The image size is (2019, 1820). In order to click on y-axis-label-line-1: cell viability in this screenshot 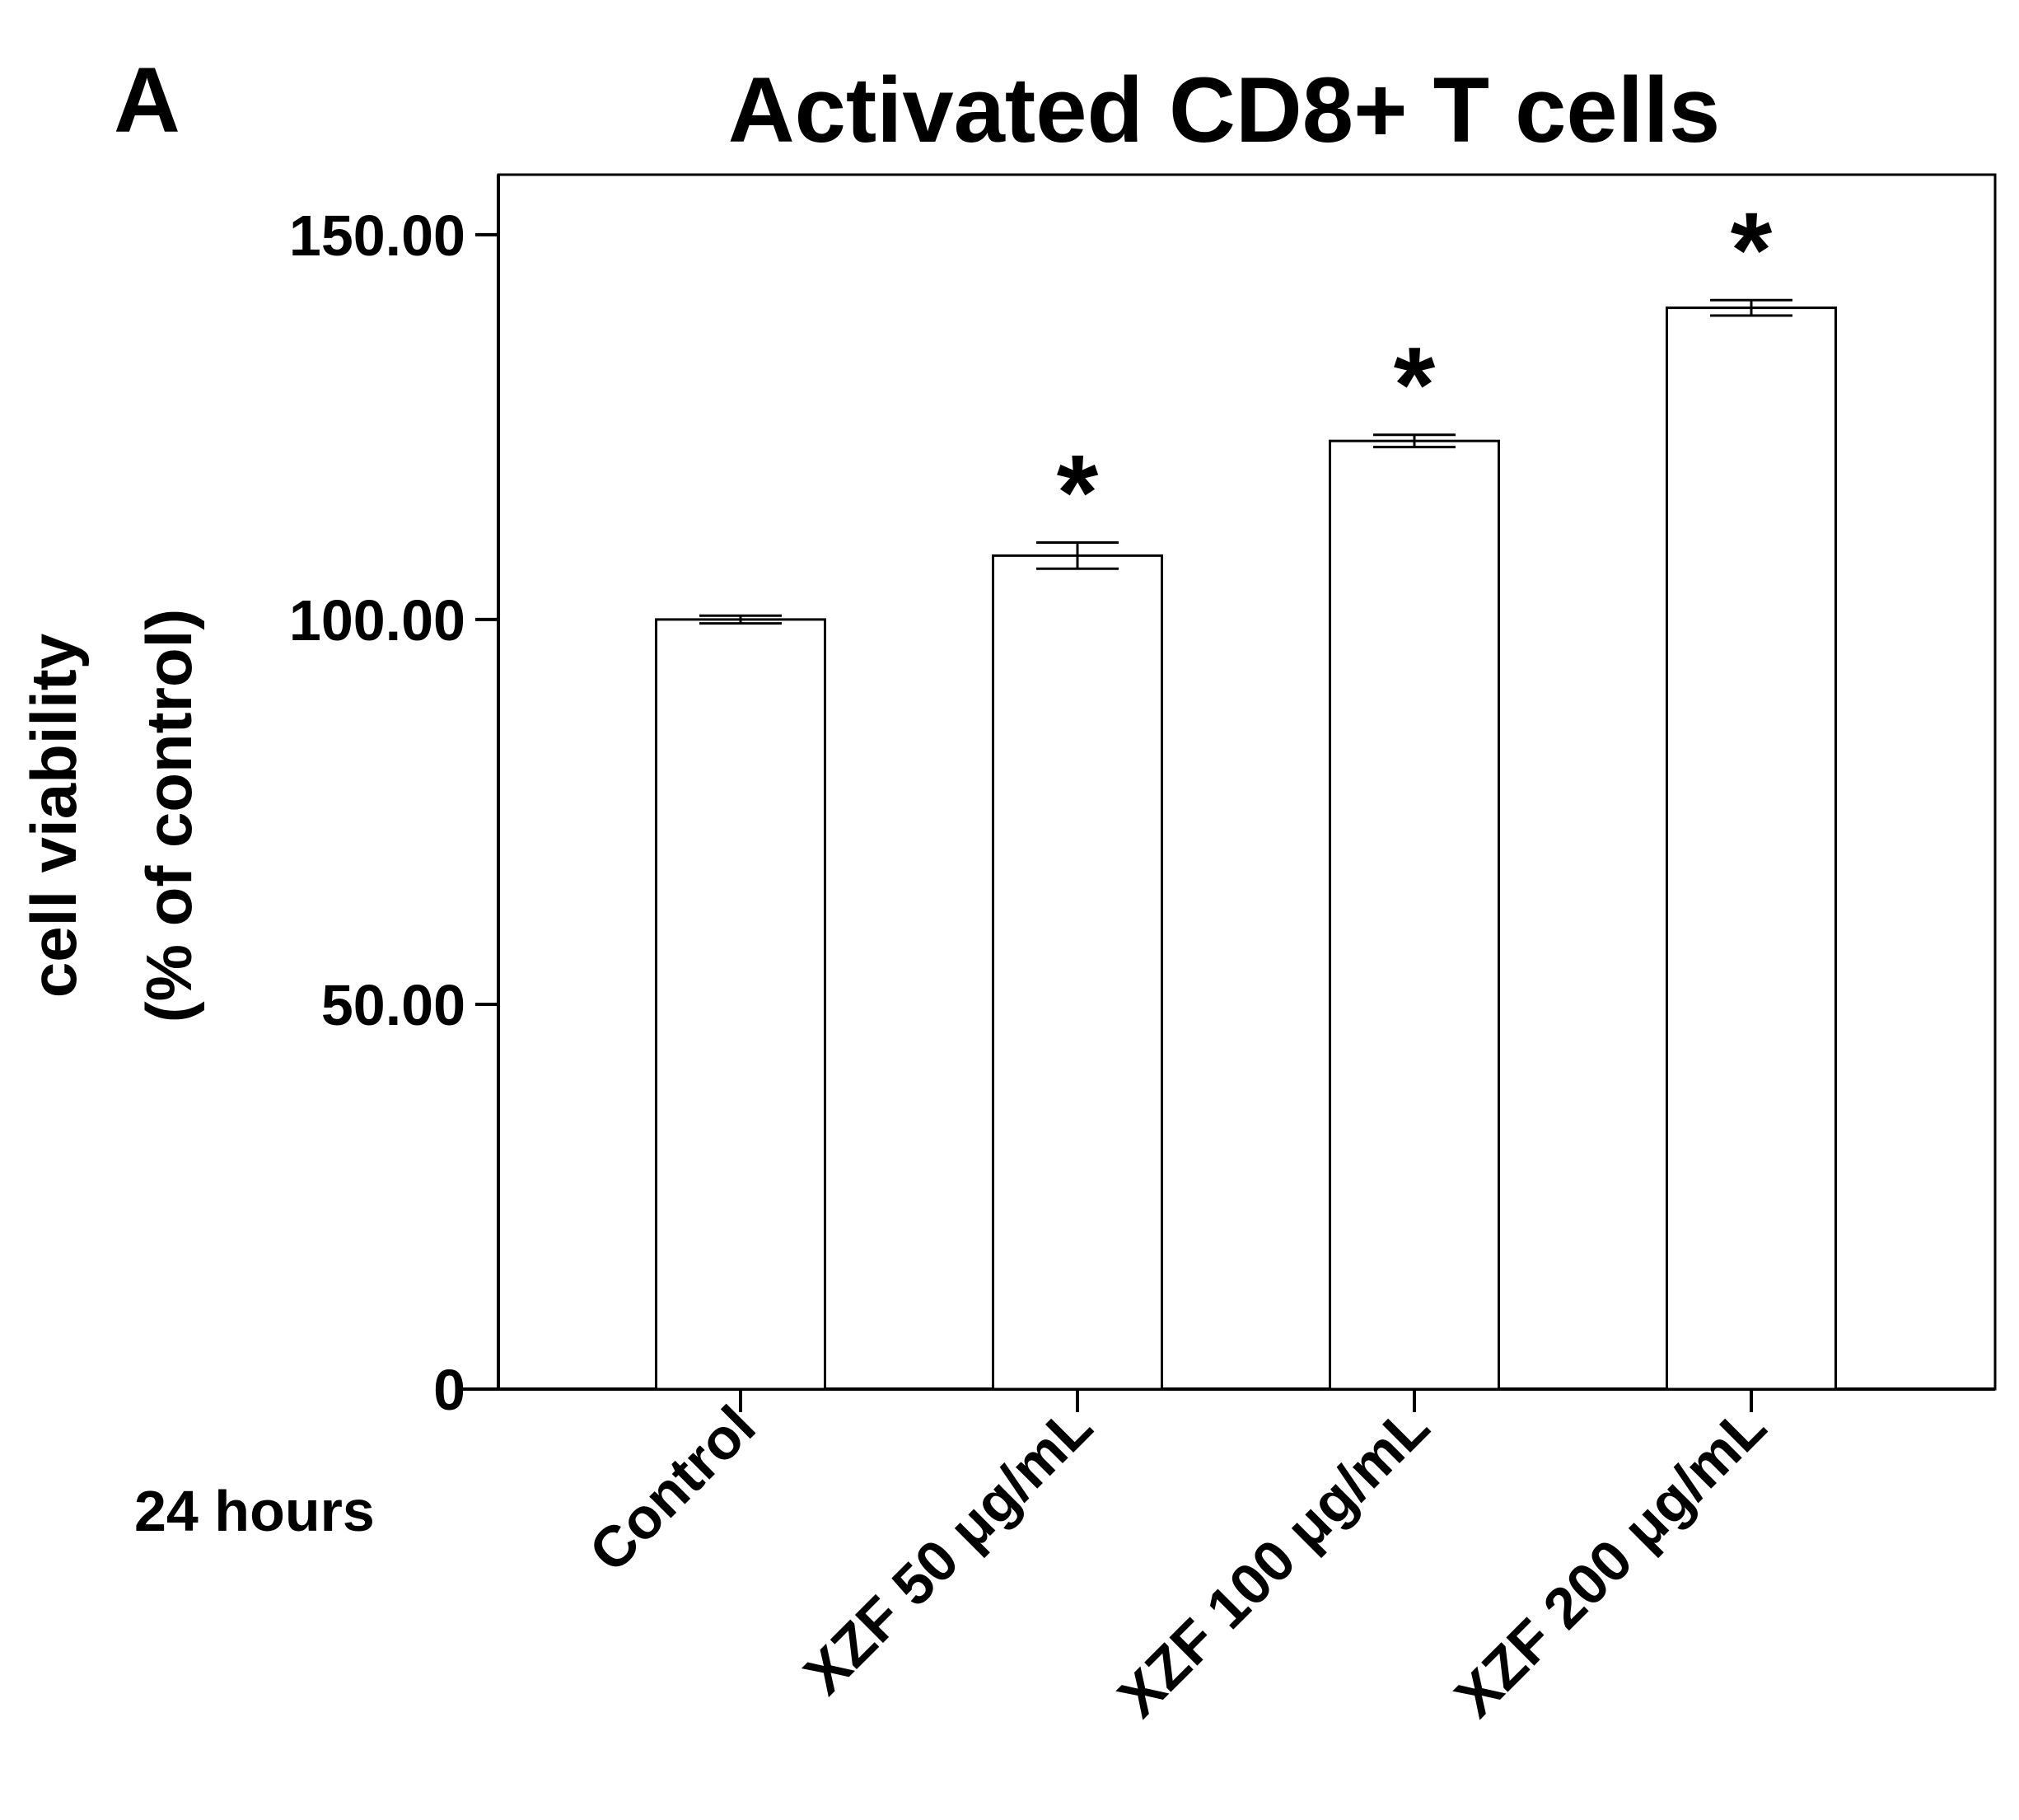, I will do `click(54, 816)`.